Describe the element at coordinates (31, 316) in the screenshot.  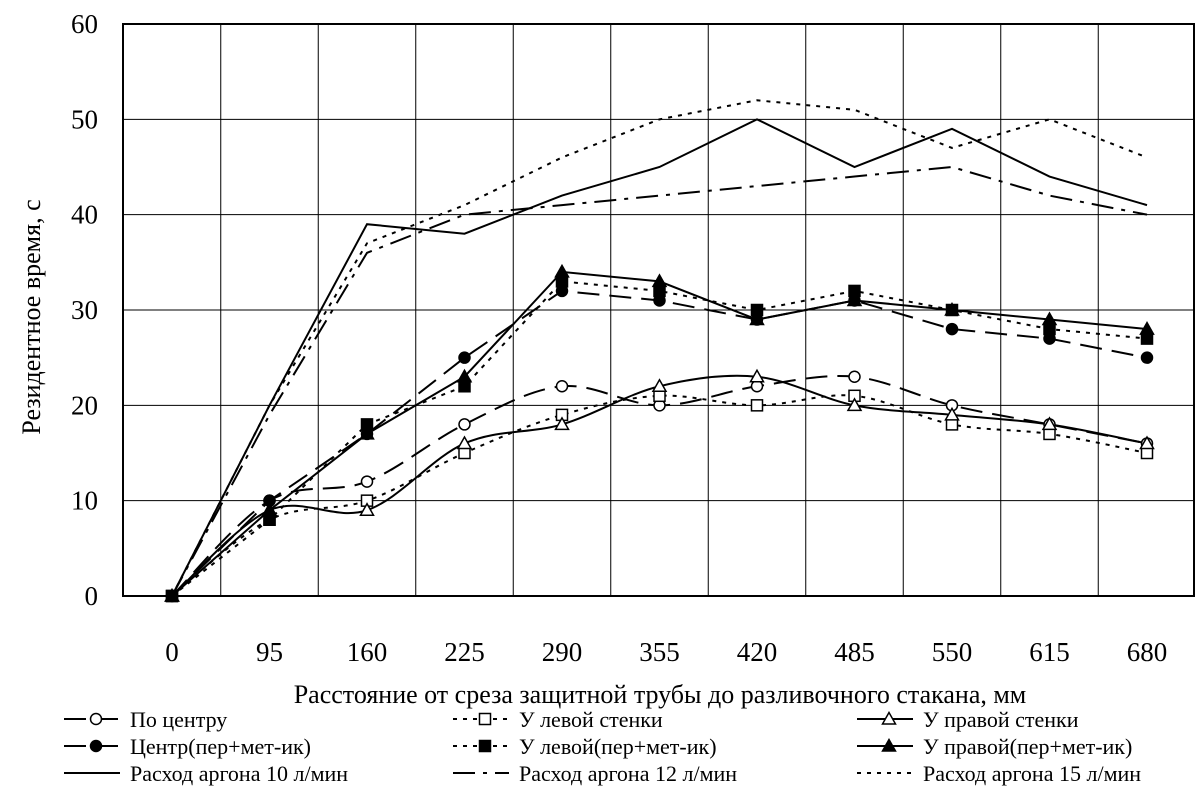
I see `y-axis-label: Резидентное время, с` at that location.